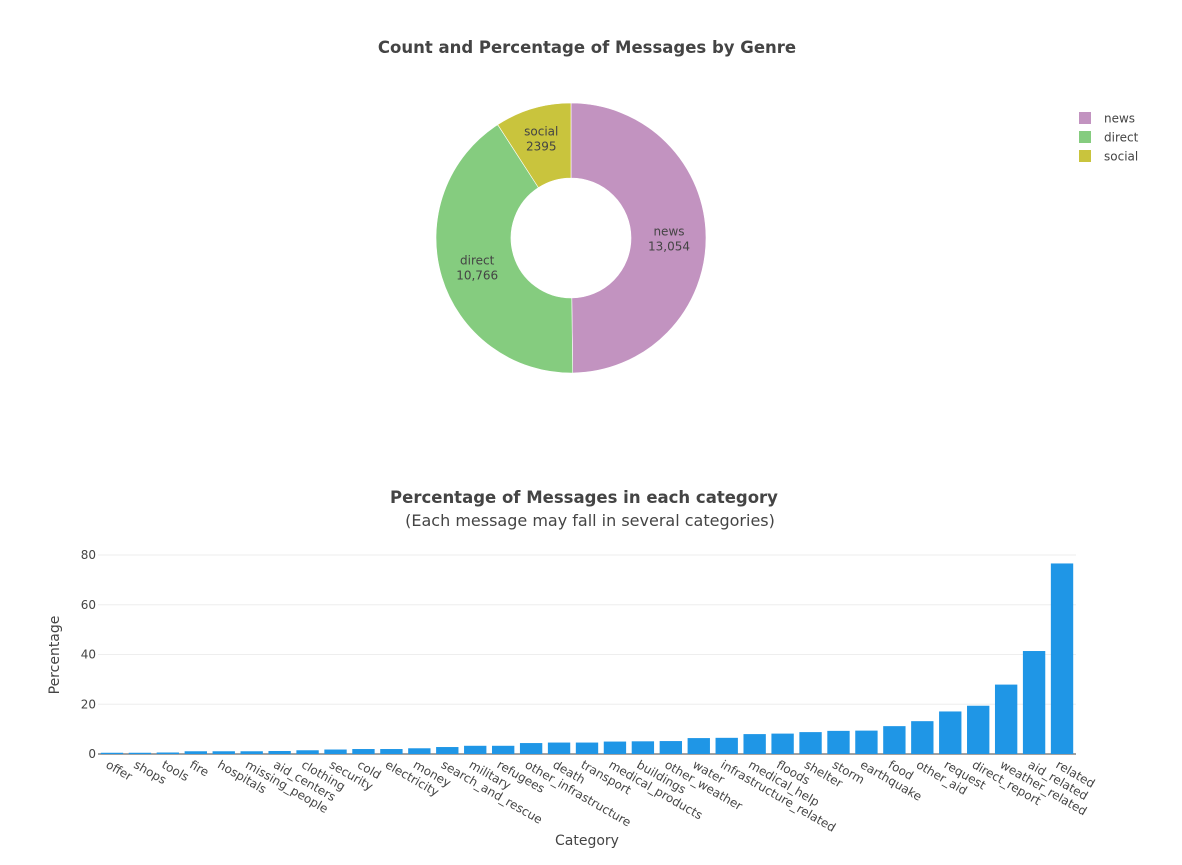  Describe the element at coordinates (668, 231) in the screenshot. I see `pie-slice-label: news` at that location.